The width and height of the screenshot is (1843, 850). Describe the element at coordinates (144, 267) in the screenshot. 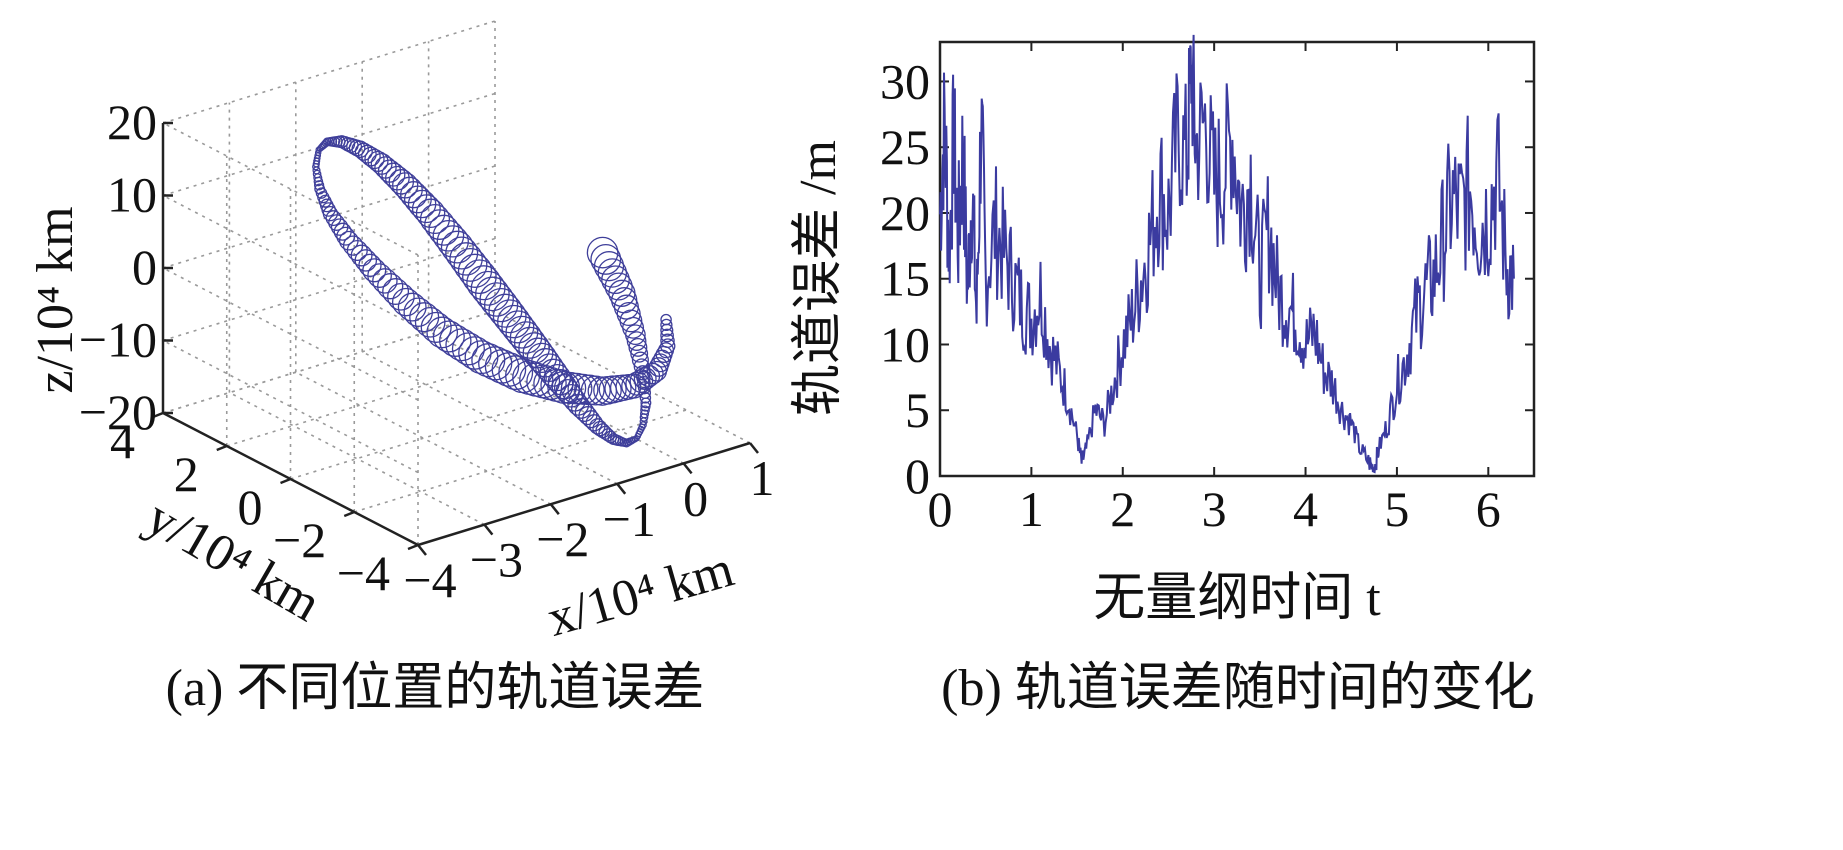

I see `z-tick-label: 0` at that location.